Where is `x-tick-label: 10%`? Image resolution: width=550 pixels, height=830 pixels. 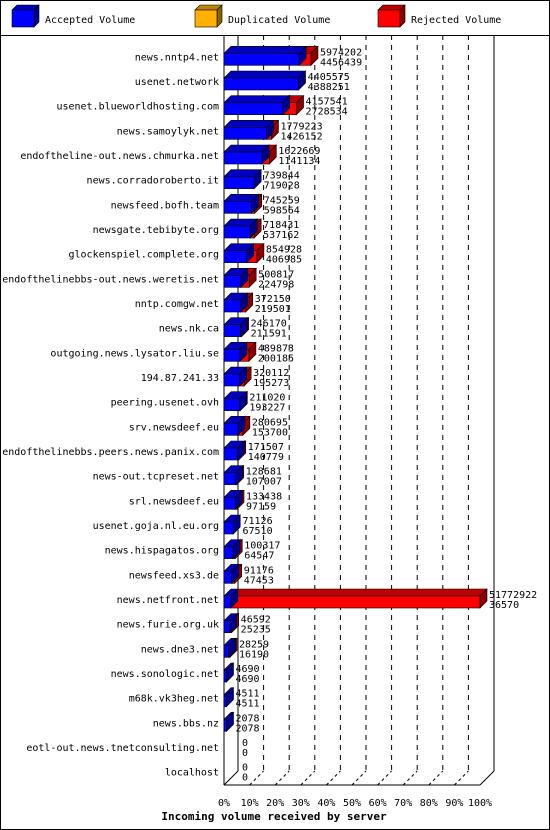 x-tick-label: 10% is located at coordinates (250, 803).